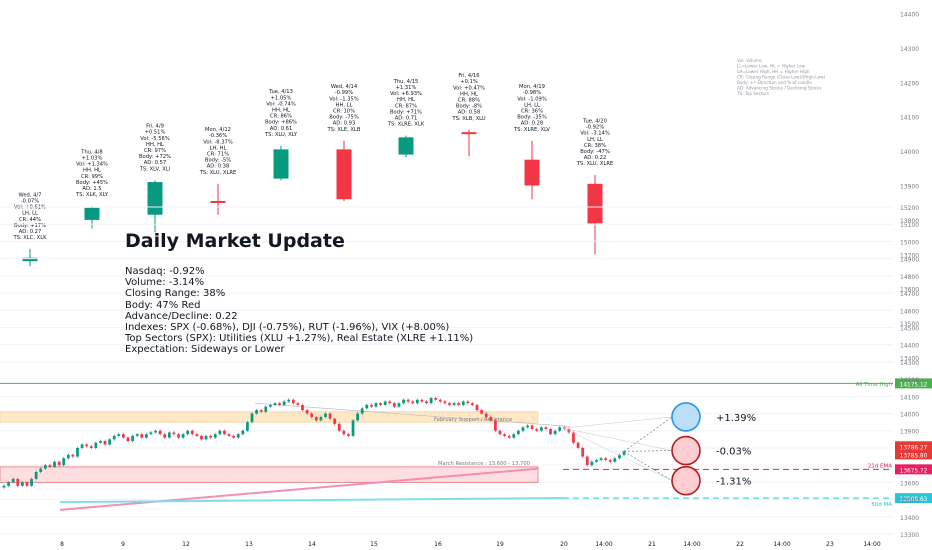 This screenshot has width=932, height=550. What do you see at coordinates (771, 66) in the screenshot?
I see `legend-item: LL=Lower Low, HL = Higher Low` at bounding box center [771, 66].